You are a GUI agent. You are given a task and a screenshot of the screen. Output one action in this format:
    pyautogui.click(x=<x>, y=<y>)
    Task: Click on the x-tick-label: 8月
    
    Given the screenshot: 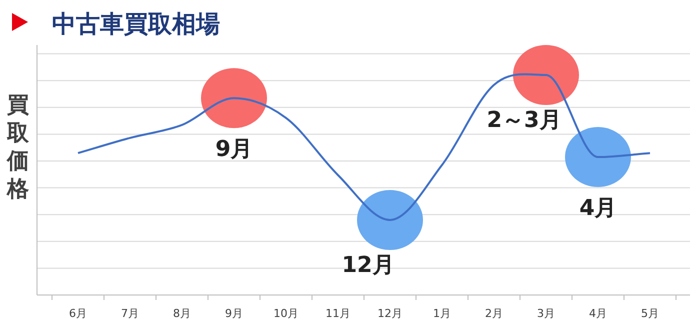 What is the action you would take?
    pyautogui.click(x=182, y=313)
    